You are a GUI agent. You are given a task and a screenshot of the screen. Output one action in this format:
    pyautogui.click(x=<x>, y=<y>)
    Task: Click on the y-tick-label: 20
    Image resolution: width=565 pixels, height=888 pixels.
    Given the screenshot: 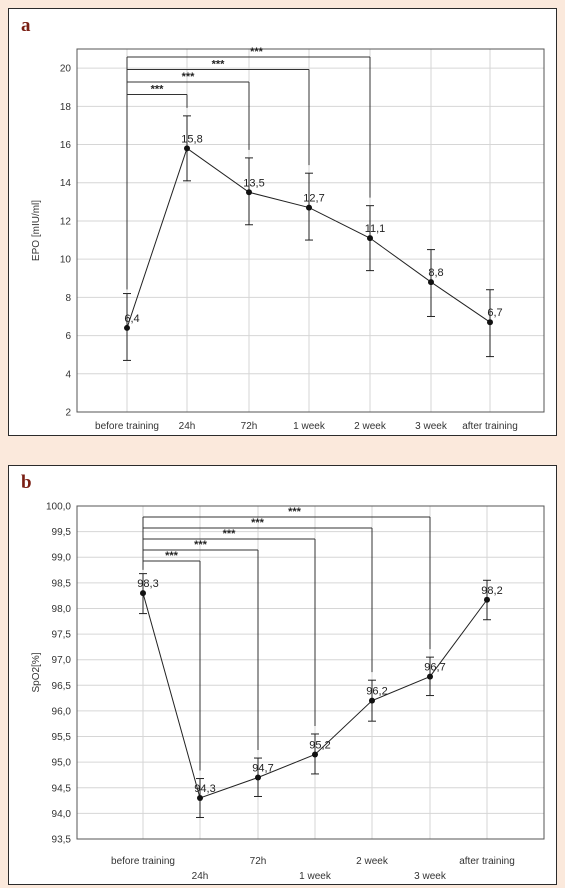 What is the action you would take?
    pyautogui.click(x=66, y=69)
    